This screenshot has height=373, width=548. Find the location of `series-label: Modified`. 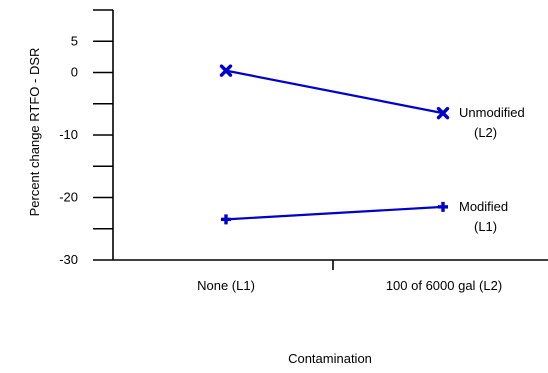

series-label: Modified is located at coordinates (483, 206).